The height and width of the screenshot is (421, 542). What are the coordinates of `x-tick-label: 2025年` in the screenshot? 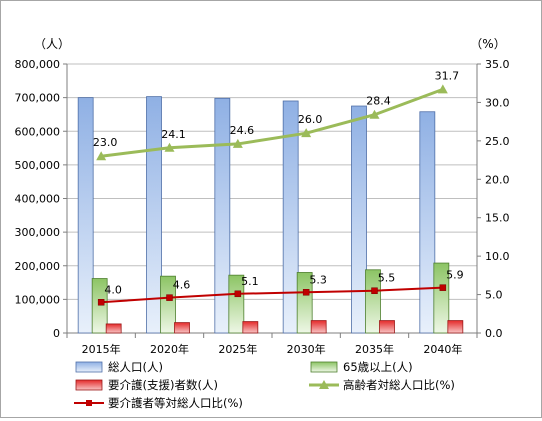 It's located at (237, 349).